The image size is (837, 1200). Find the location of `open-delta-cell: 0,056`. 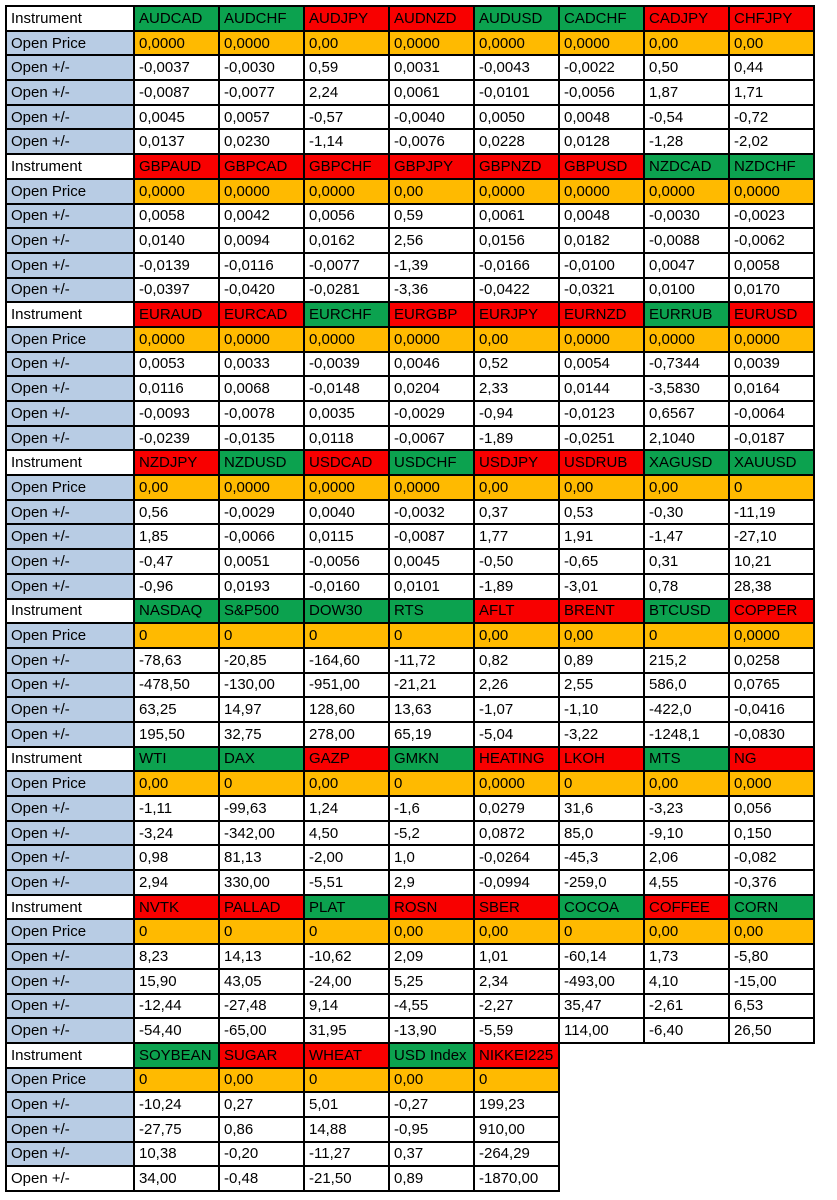

open-delta-cell: 0,056 is located at coordinates (771, 808).